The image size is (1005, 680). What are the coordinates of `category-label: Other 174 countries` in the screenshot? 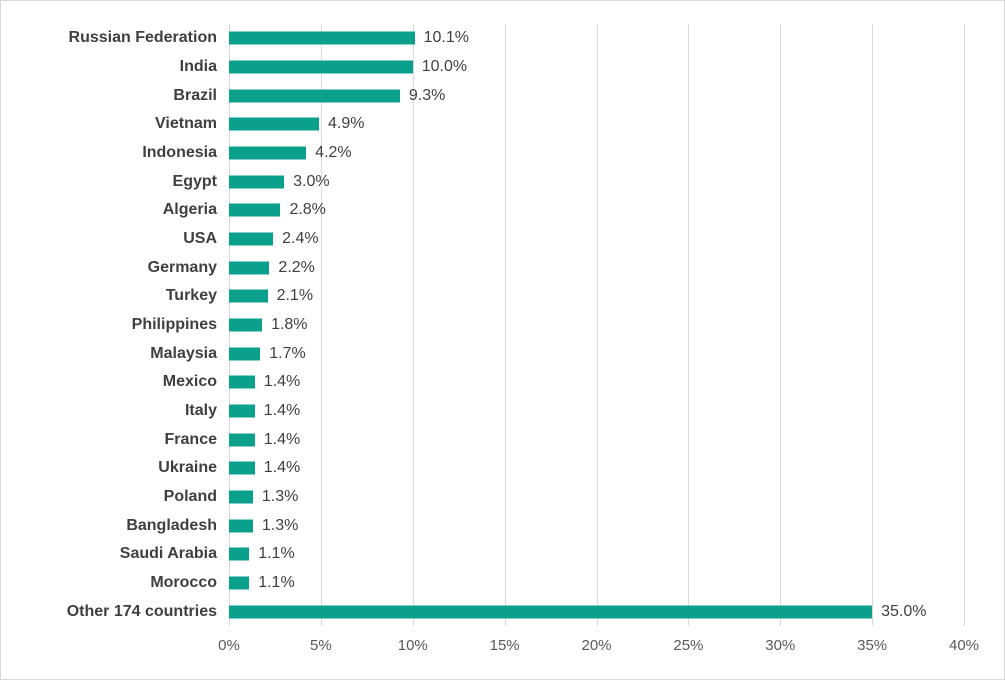 It's located at (141, 611).